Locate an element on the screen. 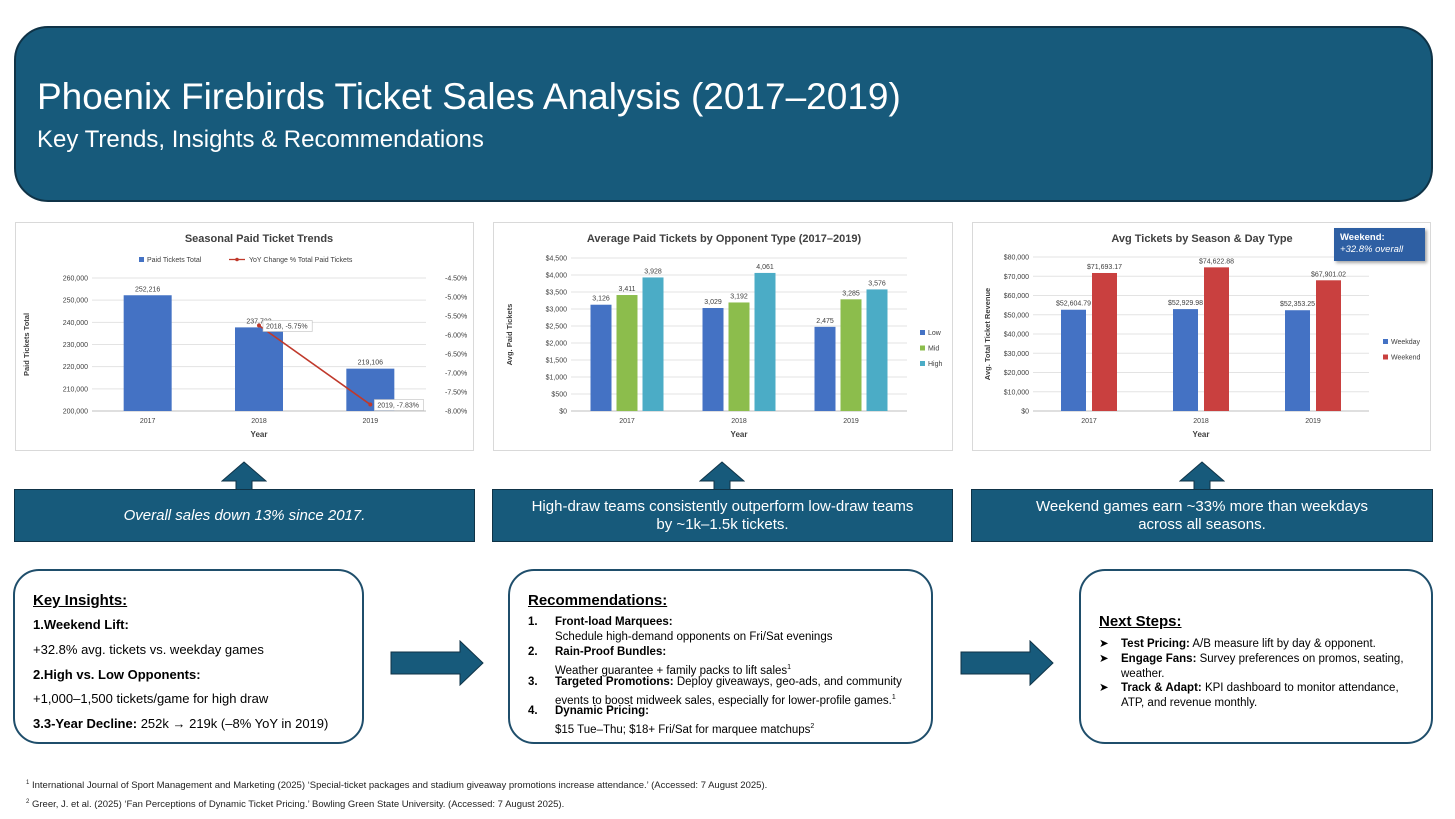 This screenshot has height=819, width=1455. data-label: 4,061 is located at coordinates (765, 267).